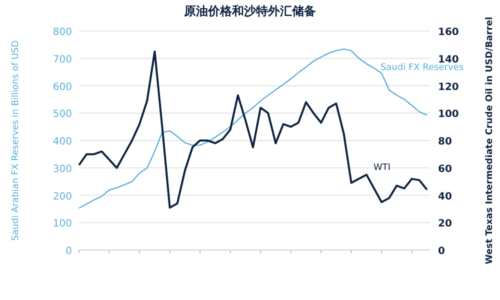 This screenshot has width=500, height=300. I want to click on y-tick-label: 200, so click(62, 196).